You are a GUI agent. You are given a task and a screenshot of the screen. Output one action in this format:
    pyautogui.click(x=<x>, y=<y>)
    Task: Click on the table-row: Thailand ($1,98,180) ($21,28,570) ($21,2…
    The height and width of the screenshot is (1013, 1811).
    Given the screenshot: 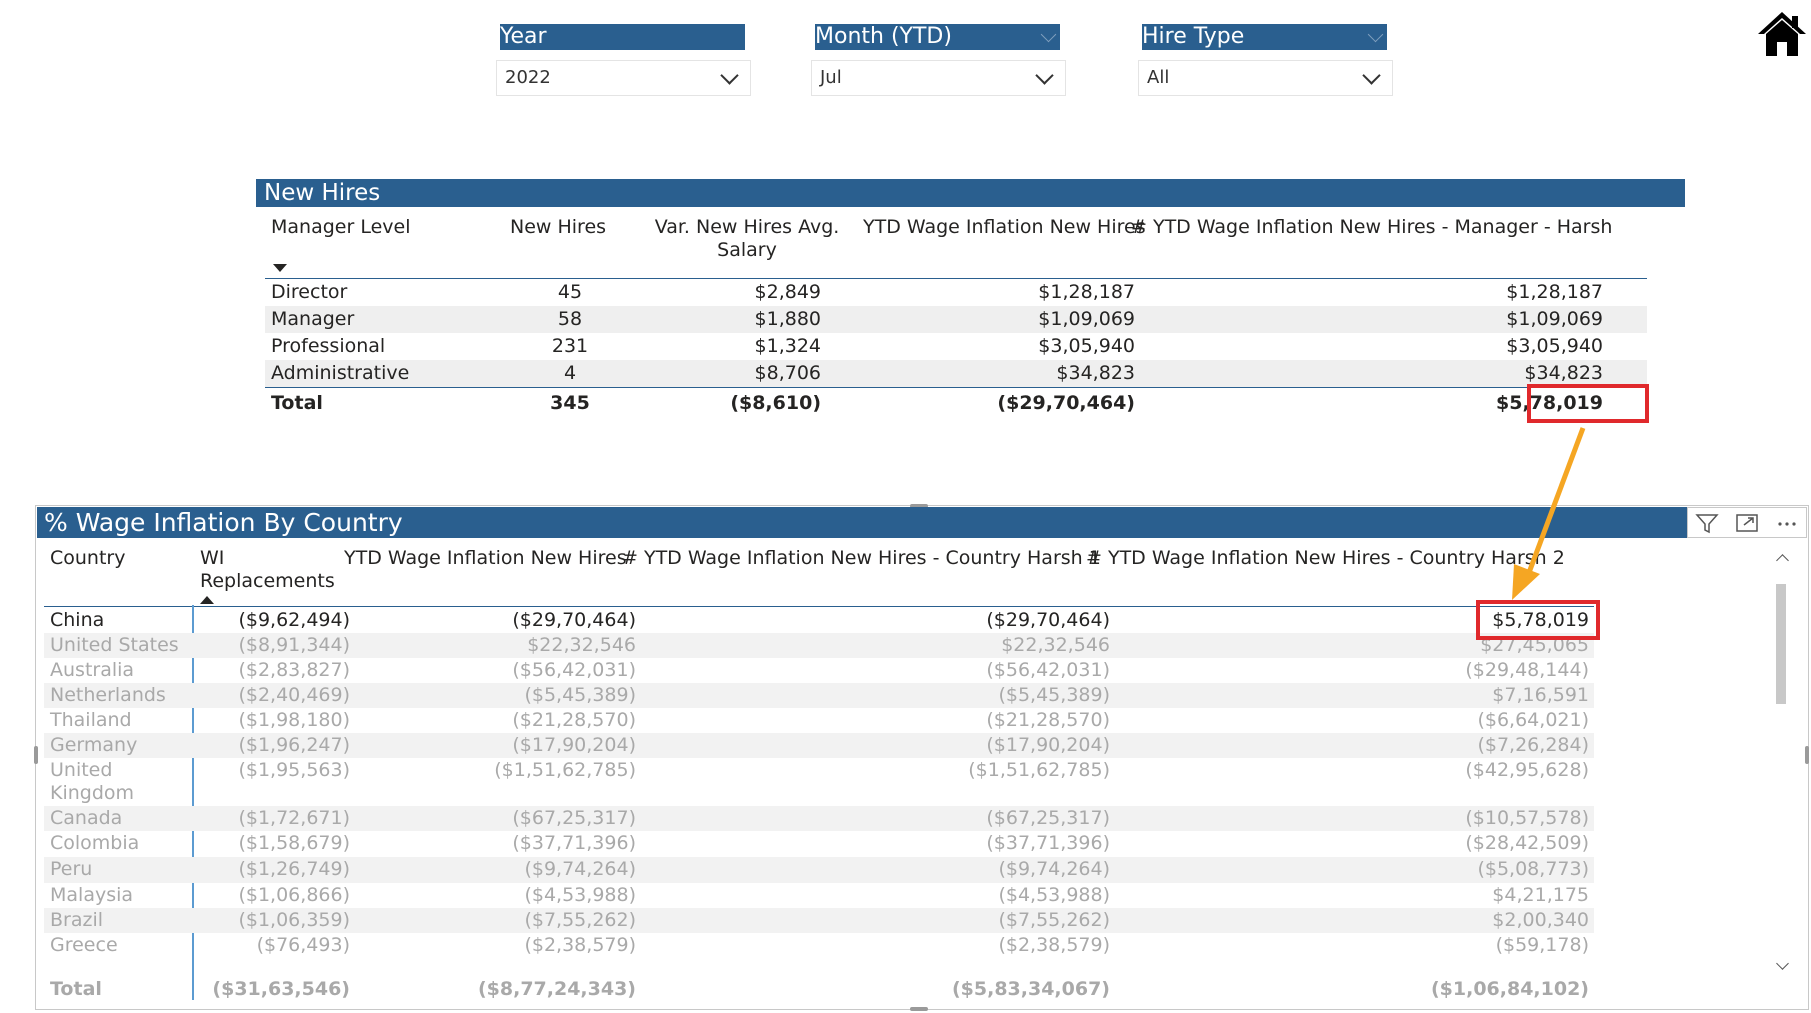 What is the action you would take?
    pyautogui.click(x=819, y=720)
    